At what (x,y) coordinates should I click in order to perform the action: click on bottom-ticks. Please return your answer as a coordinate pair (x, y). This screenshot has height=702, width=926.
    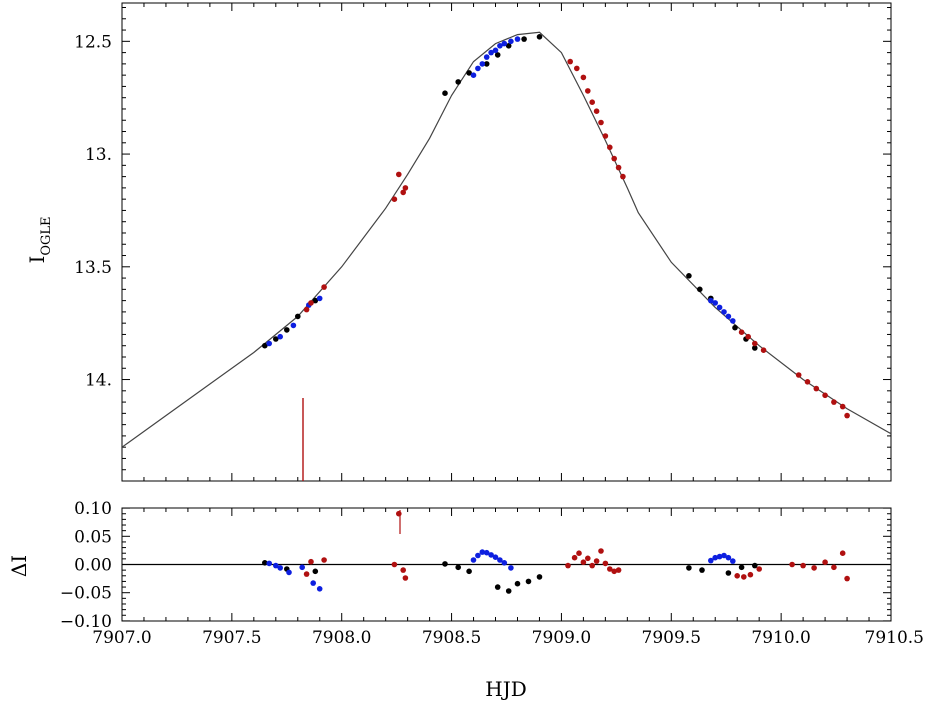
    Looking at the image, I should click on (506, 564).